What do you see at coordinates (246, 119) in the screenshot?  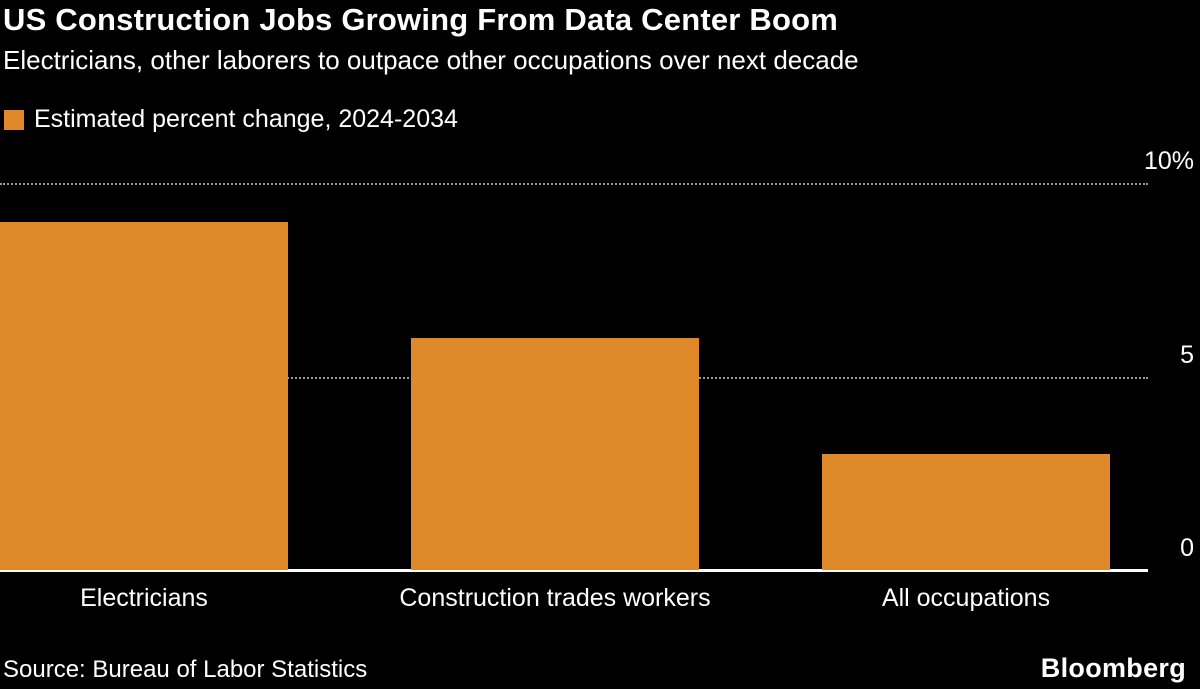 I see `legend-label: Estimated percent change, 2024-2034` at bounding box center [246, 119].